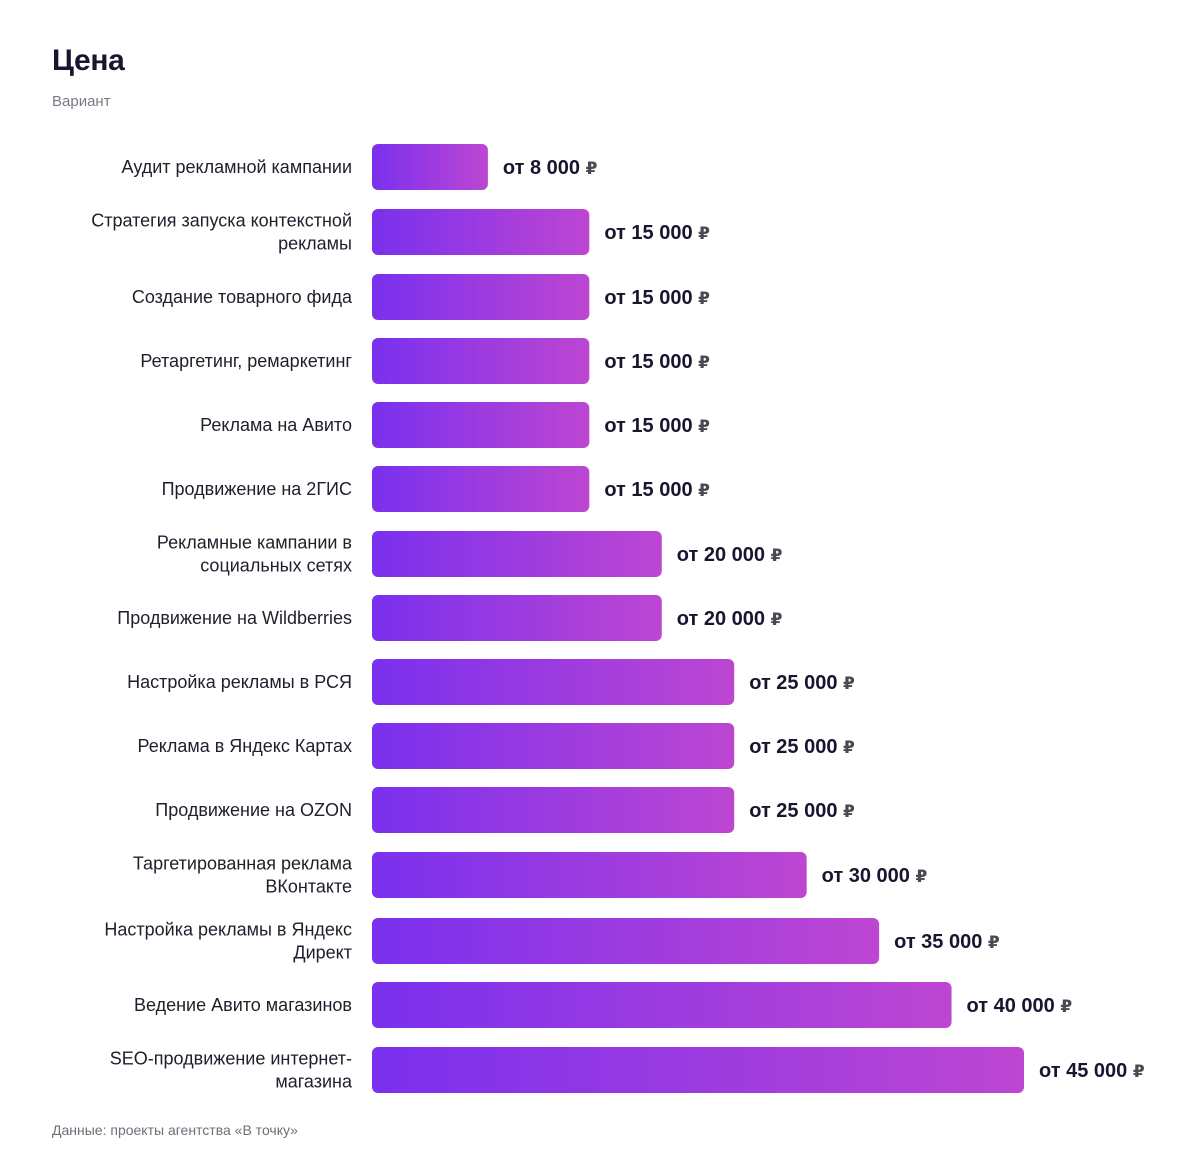 Image resolution: width=1200 pixels, height=1160 pixels. What do you see at coordinates (875, 876) in the screenshot?
I see `value-label: от 30 000 ₽` at bounding box center [875, 876].